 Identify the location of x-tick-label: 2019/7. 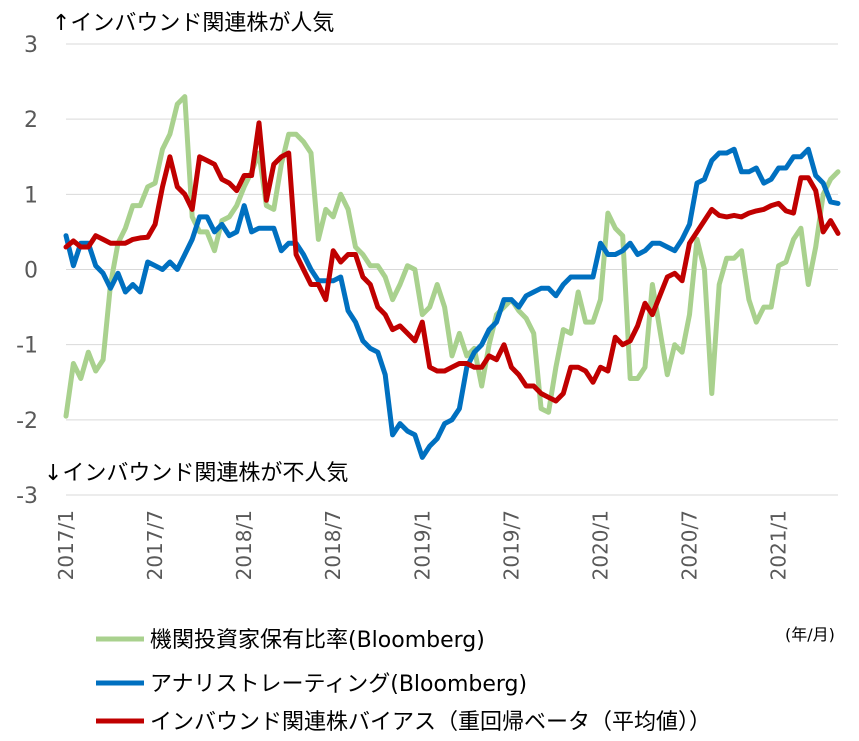
(511, 545).